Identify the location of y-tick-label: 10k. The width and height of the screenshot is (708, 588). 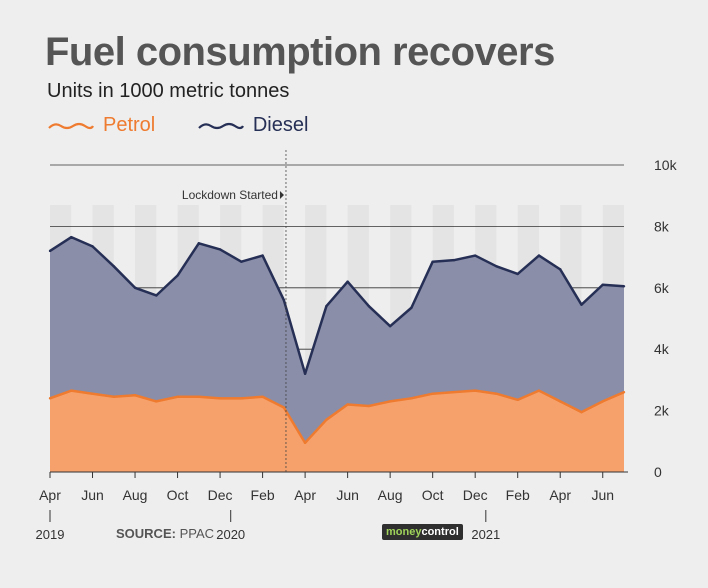
(666, 165).